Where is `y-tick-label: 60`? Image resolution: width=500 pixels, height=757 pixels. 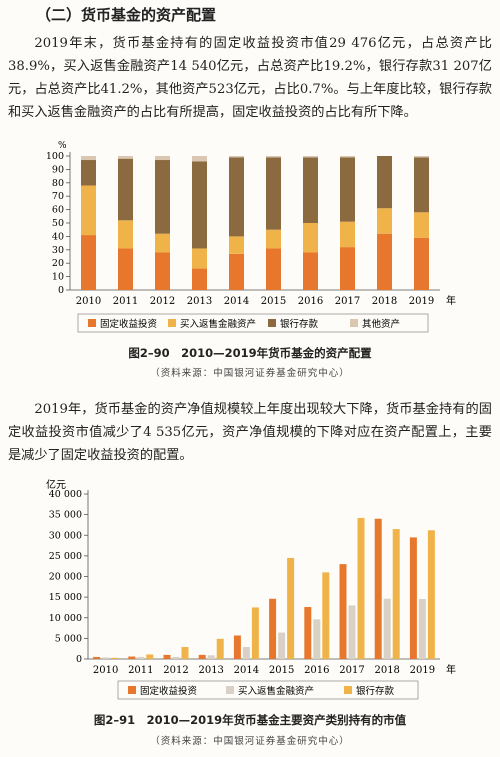
y-tick-label: 60 is located at coordinates (58, 210).